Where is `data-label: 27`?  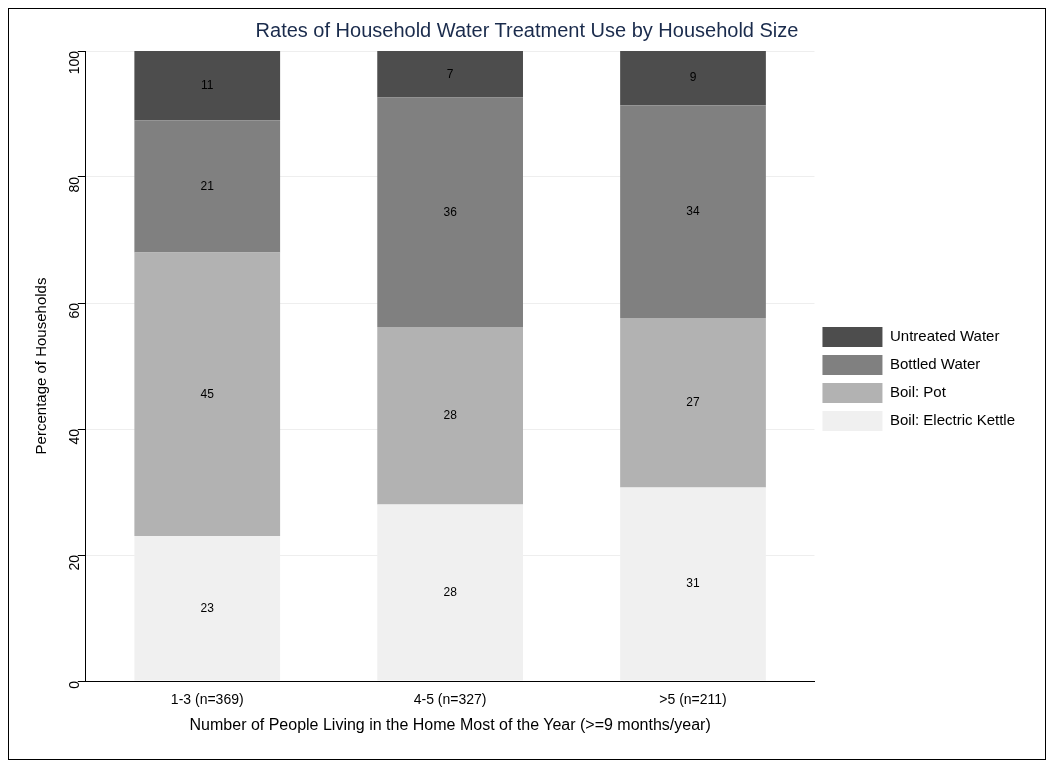 data-label: 27 is located at coordinates (693, 402).